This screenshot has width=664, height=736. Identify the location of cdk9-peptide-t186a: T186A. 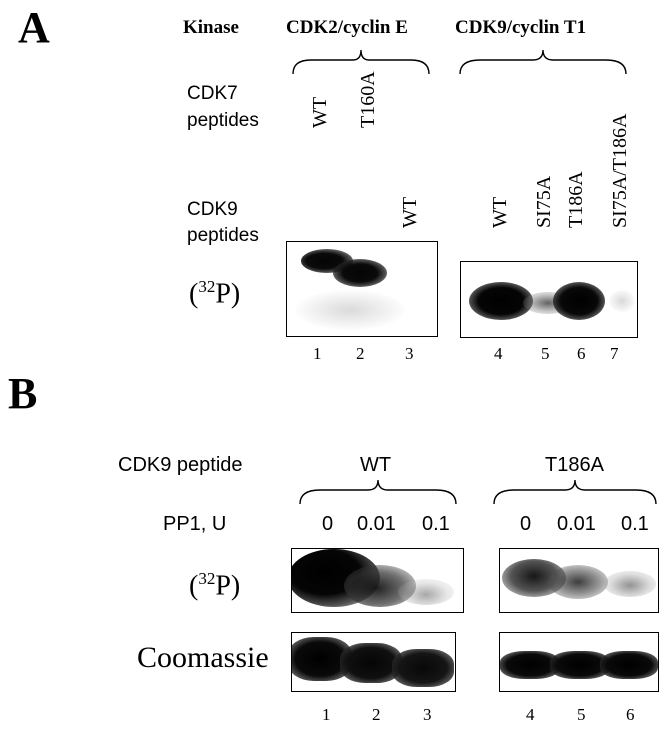
(576, 199).